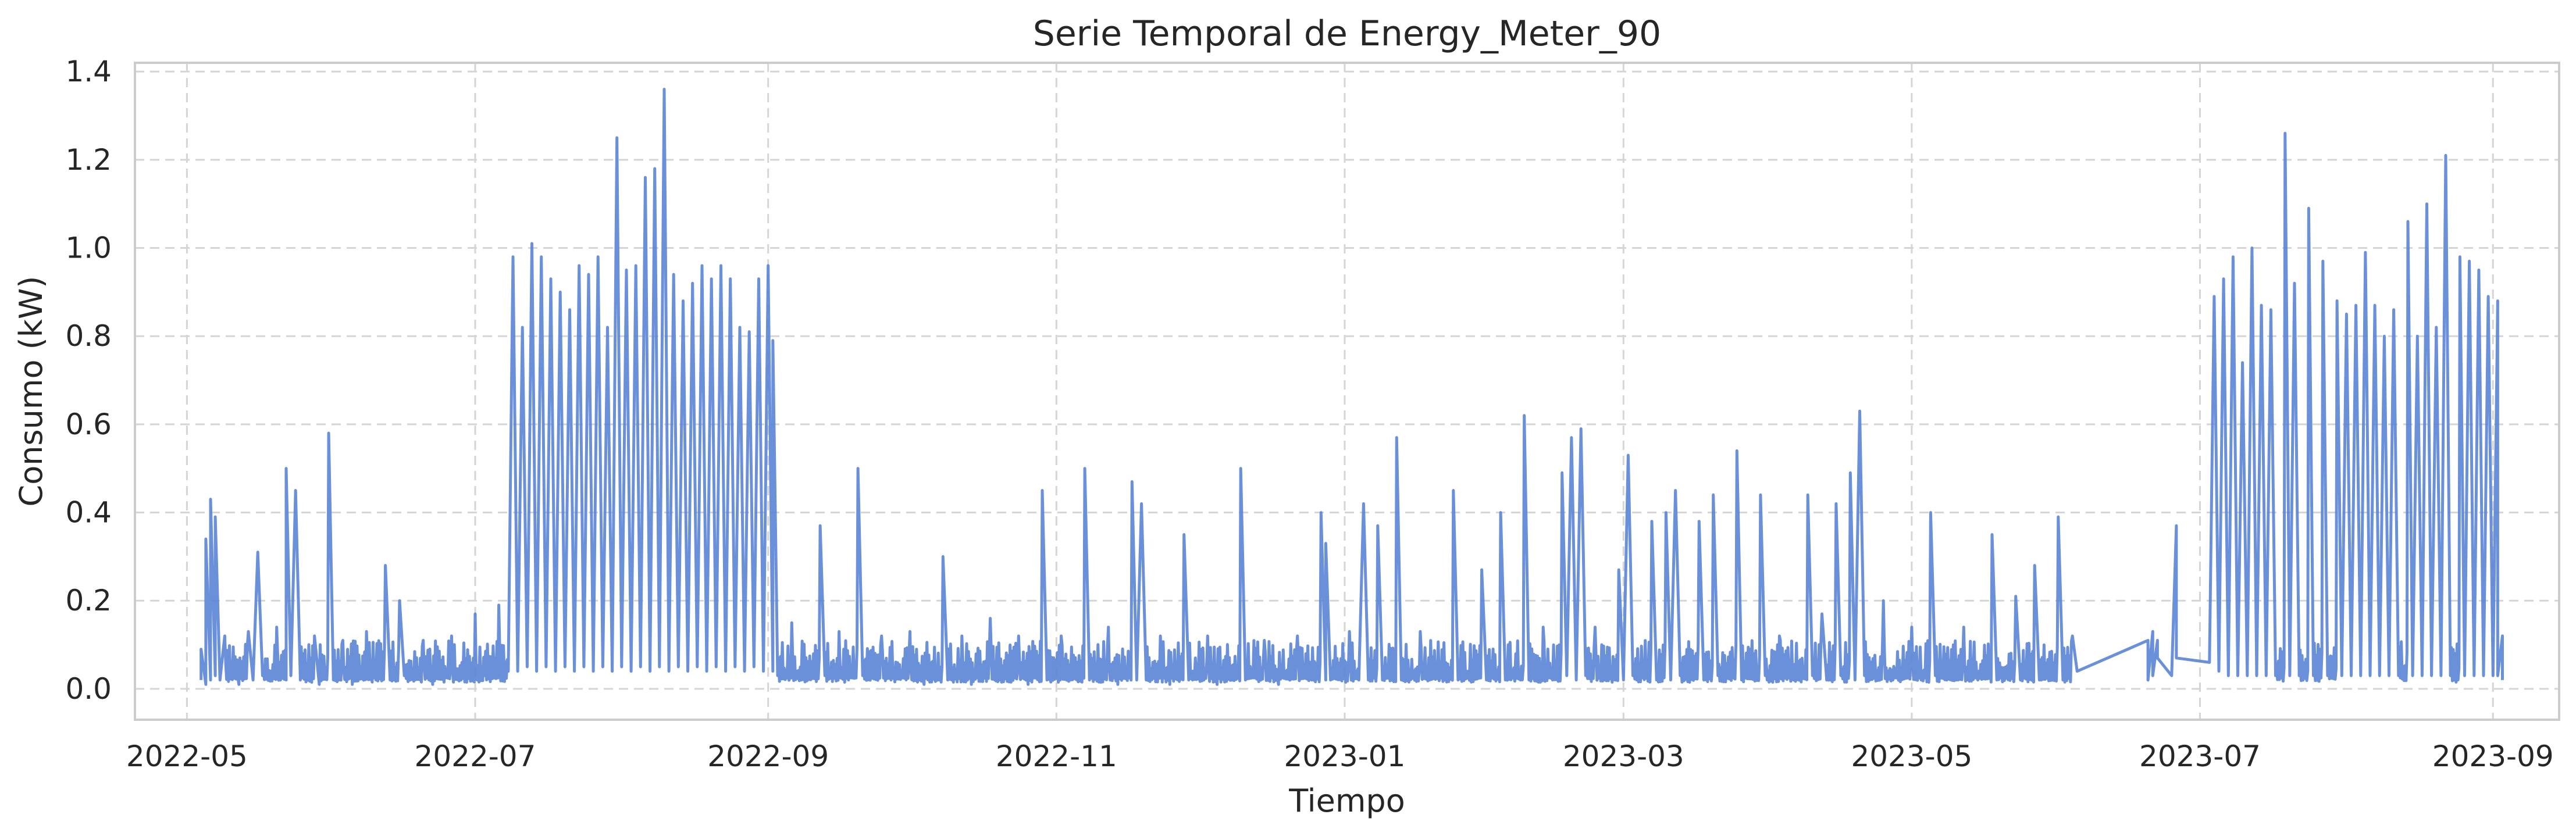 The height and width of the screenshot is (836, 2576). What do you see at coordinates (88, 600) in the screenshot?
I see `y-tick-label: 0.2` at bounding box center [88, 600].